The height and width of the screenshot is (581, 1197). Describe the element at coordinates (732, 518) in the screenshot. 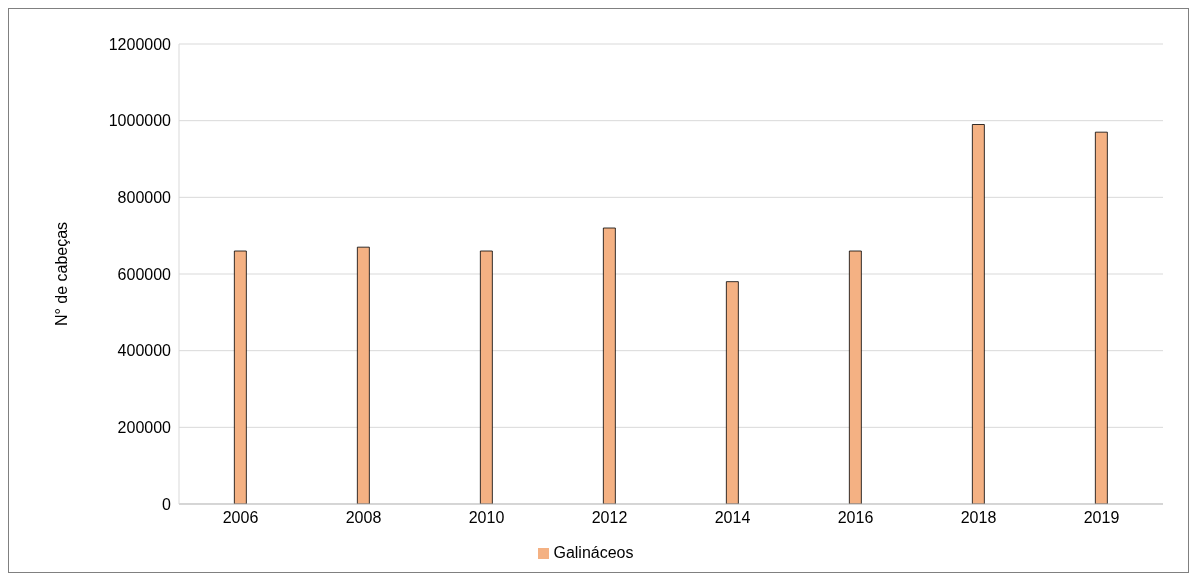

I see `x-tick-label: 2014` at that location.